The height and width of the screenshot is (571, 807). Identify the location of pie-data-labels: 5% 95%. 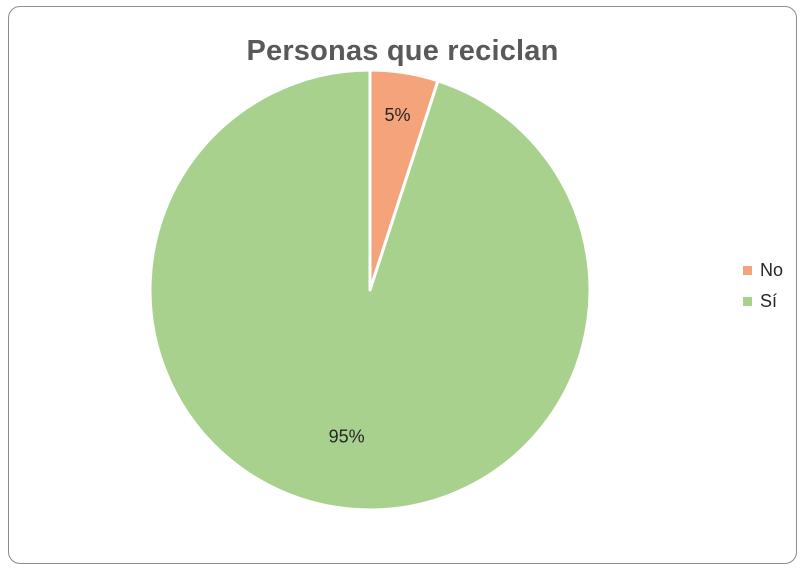
(370, 276).